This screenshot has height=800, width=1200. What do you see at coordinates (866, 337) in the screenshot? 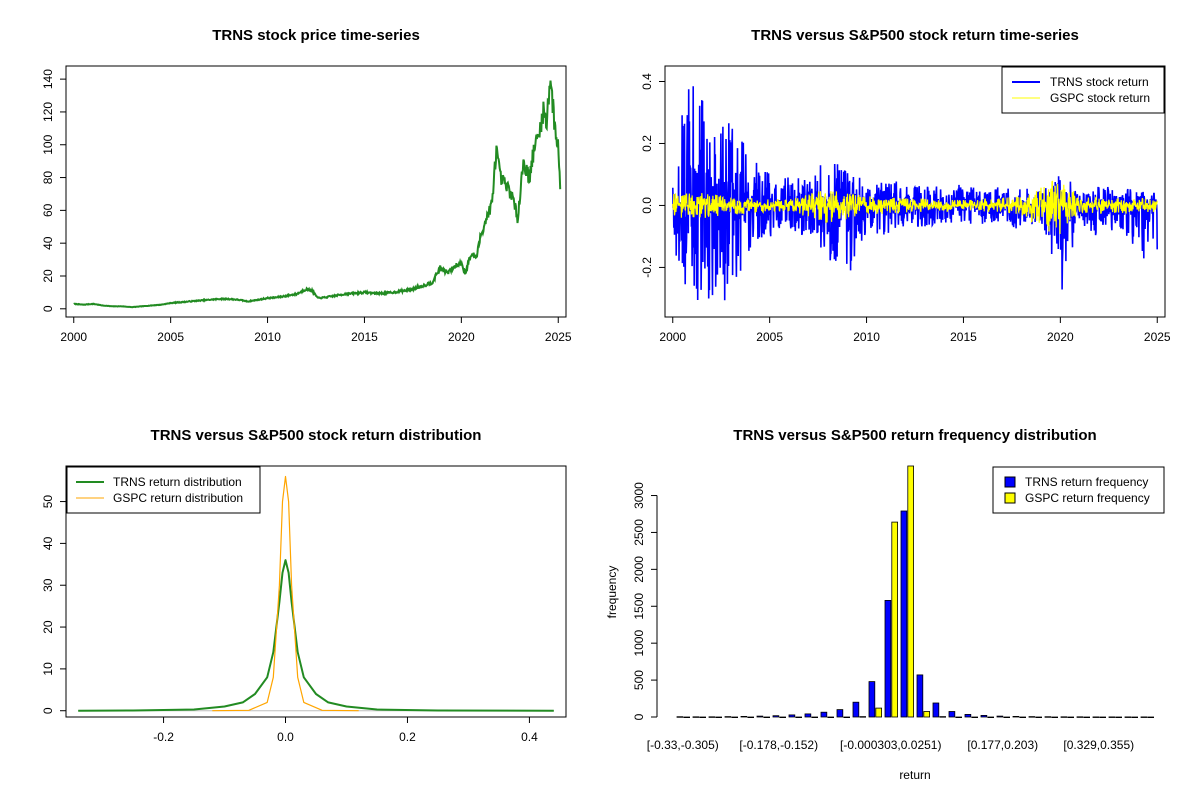
I see `x-tick-label: 2010` at bounding box center [866, 337].